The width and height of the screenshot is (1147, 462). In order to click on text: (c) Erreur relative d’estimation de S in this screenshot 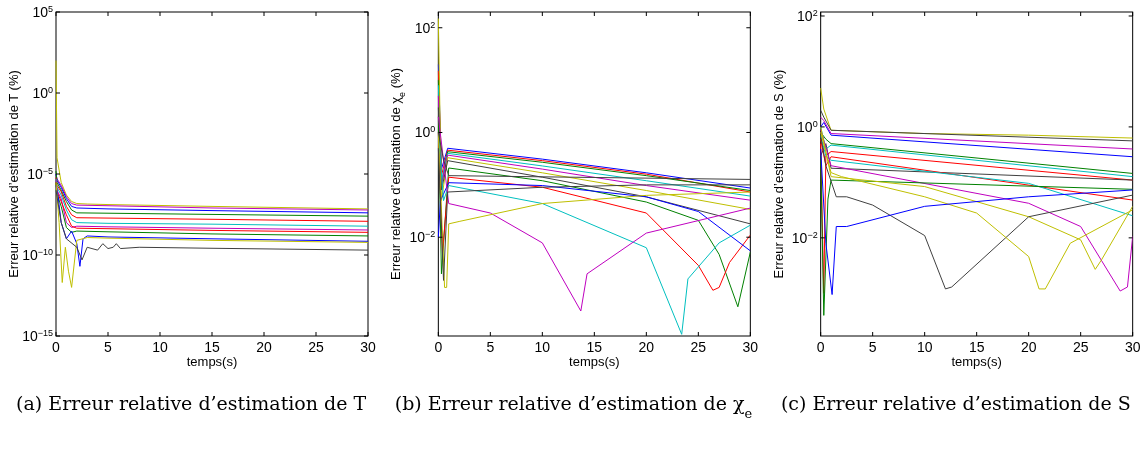, I will do `click(955, 403)`.